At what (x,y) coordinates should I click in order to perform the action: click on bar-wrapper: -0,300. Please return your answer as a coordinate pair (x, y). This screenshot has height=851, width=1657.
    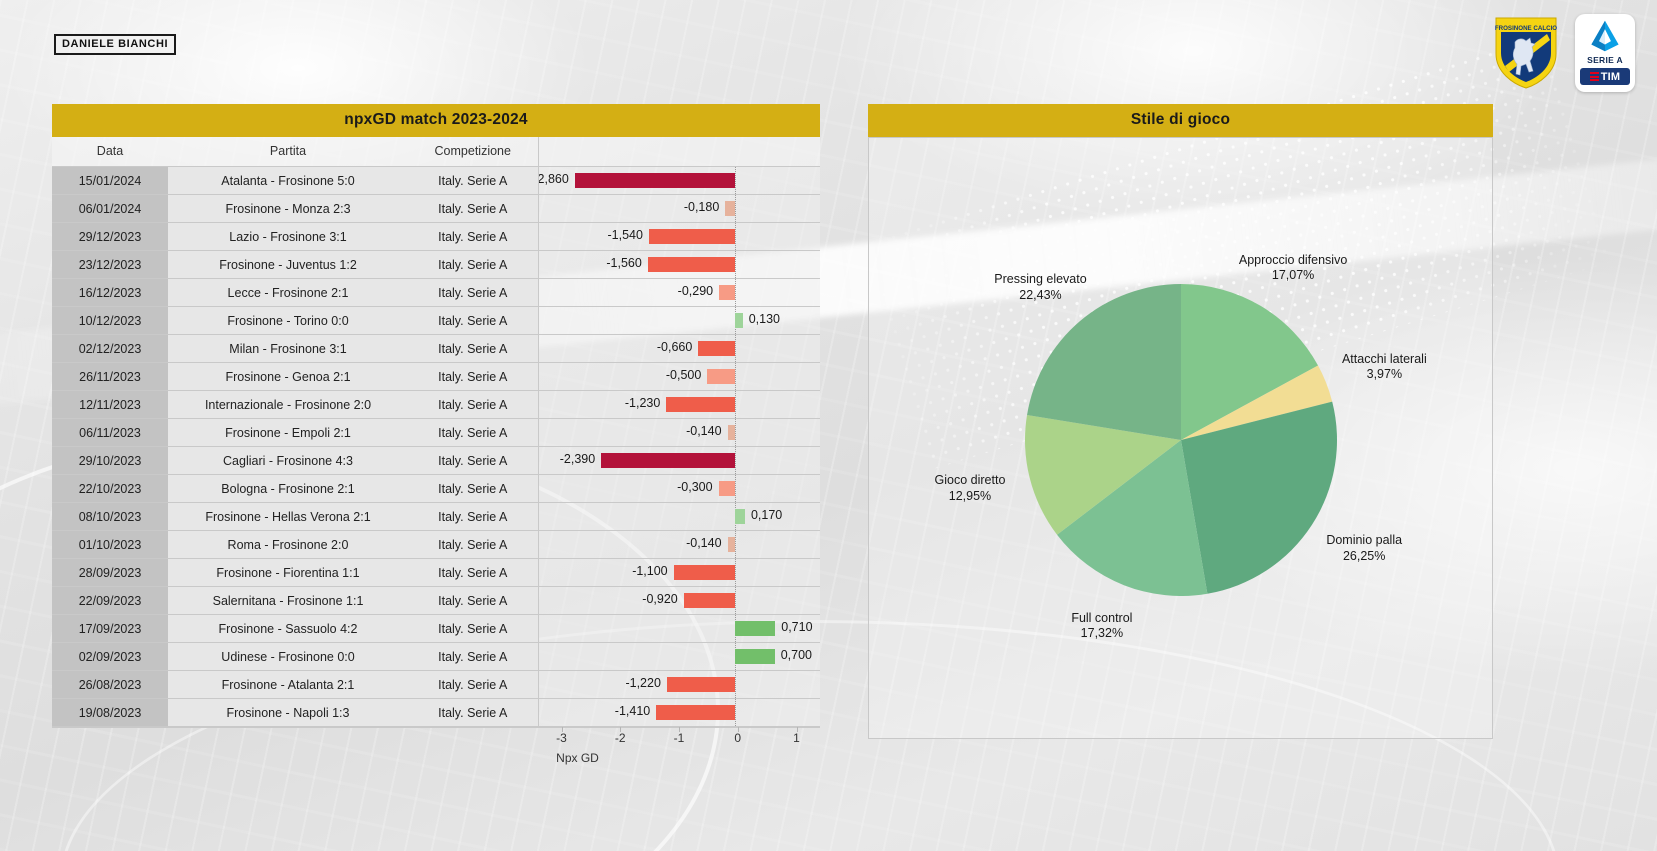
    Looking at the image, I should click on (680, 488).